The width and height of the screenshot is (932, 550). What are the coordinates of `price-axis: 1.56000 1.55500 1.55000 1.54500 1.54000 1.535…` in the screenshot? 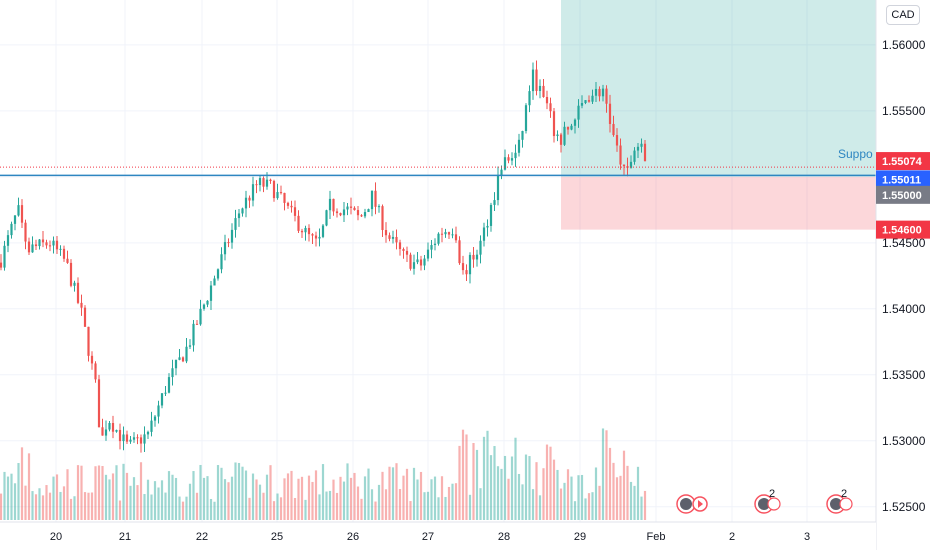 It's located at (903, 275).